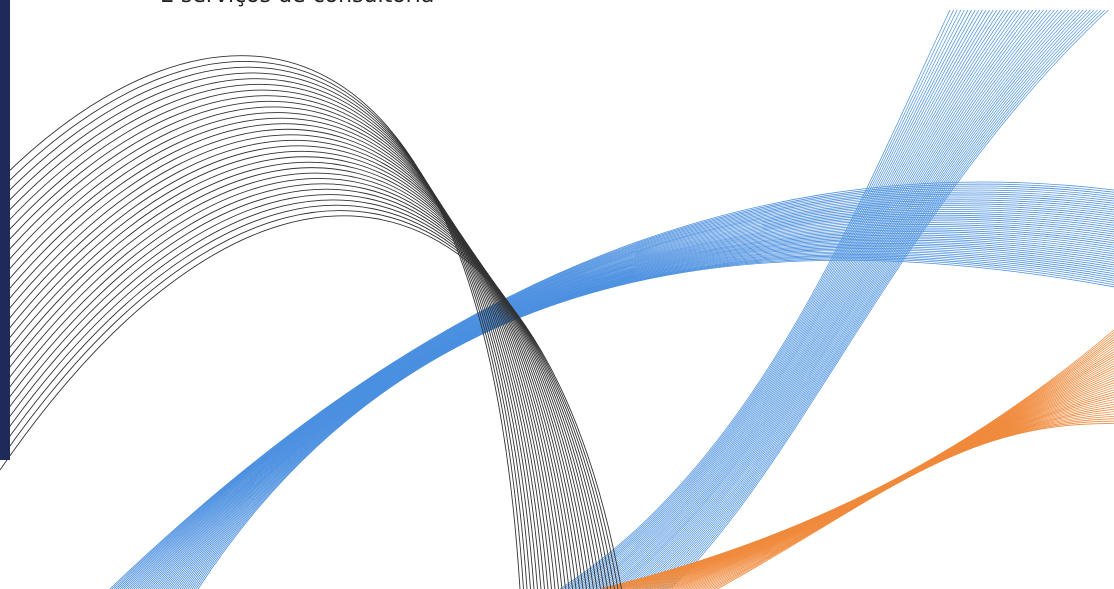 This screenshot has width=1114, height=589. What do you see at coordinates (5, 230) in the screenshot?
I see `side-bar` at bounding box center [5, 230].